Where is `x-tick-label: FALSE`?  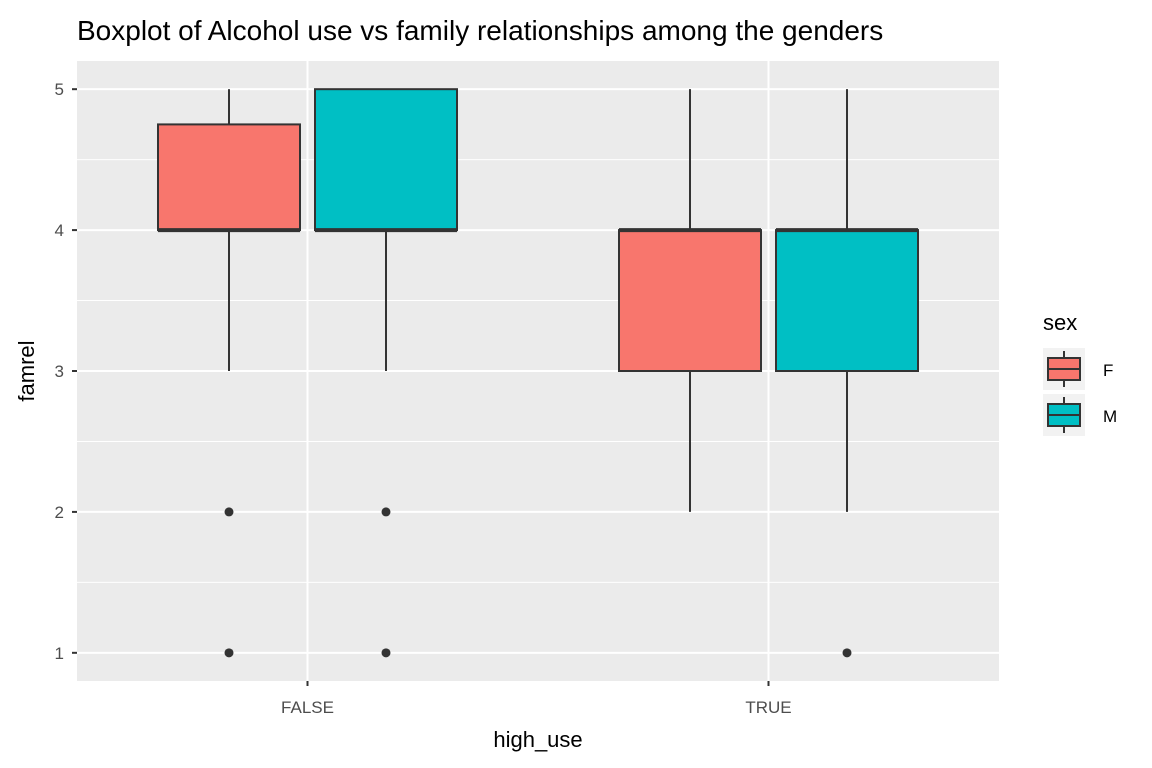
x-tick-label: FALSE is located at coordinates (307, 707).